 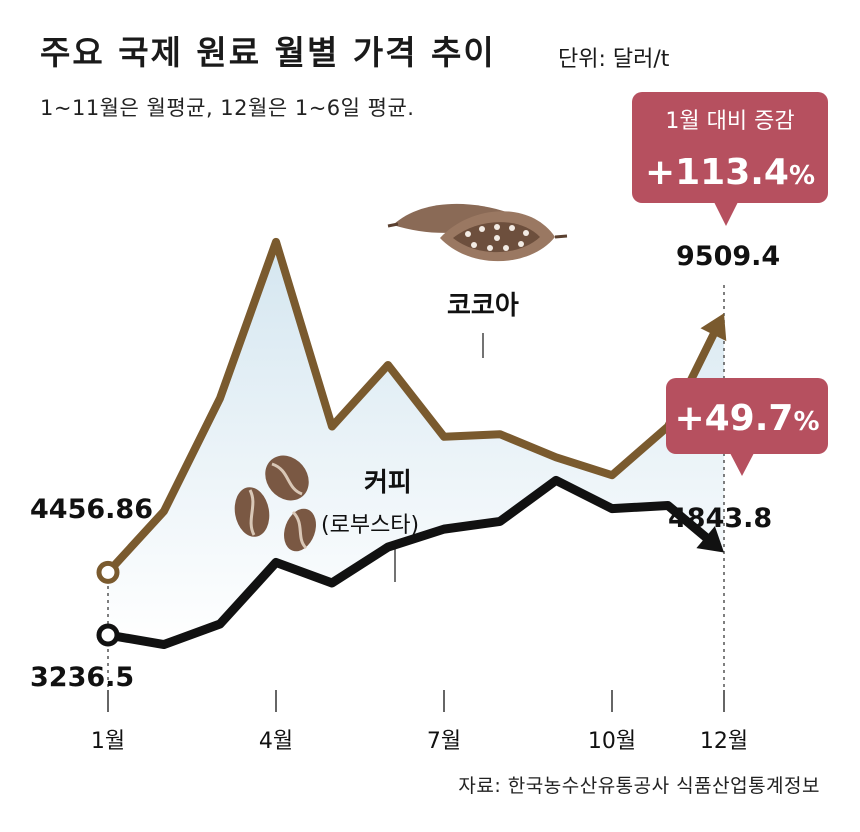 I want to click on coffee-bean-icon, so click(x=275, y=503).